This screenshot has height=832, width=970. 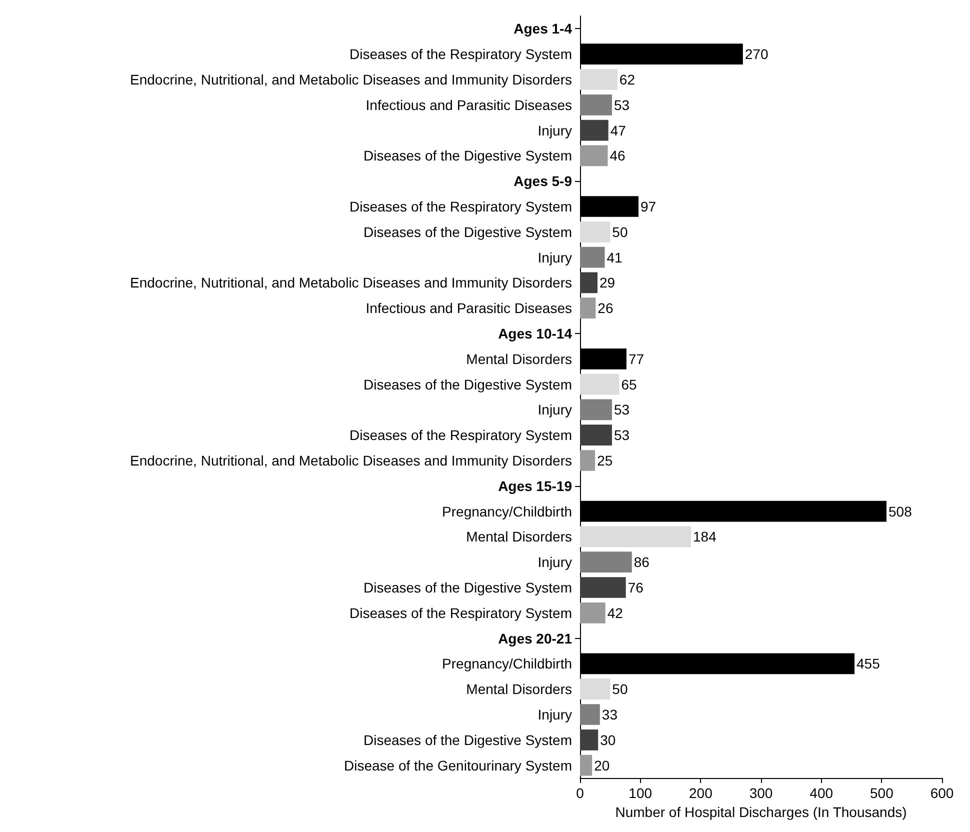 I want to click on x-axis-title: Number of Hospital Discharges (In Thousands), so click(x=761, y=812).